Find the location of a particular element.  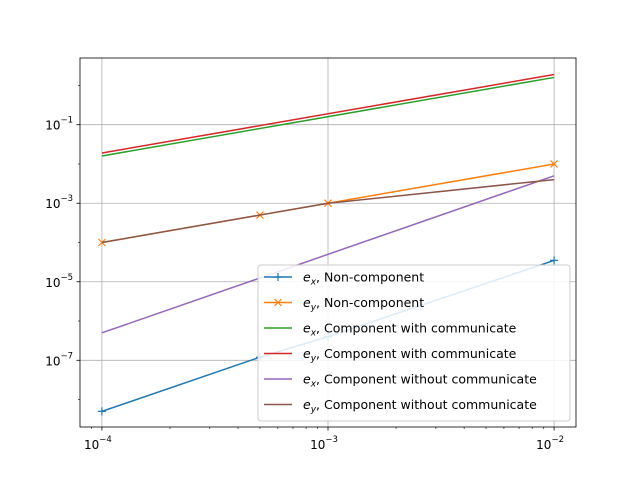

legend-label-2: ex, Component with communicate is located at coordinates (410, 330).